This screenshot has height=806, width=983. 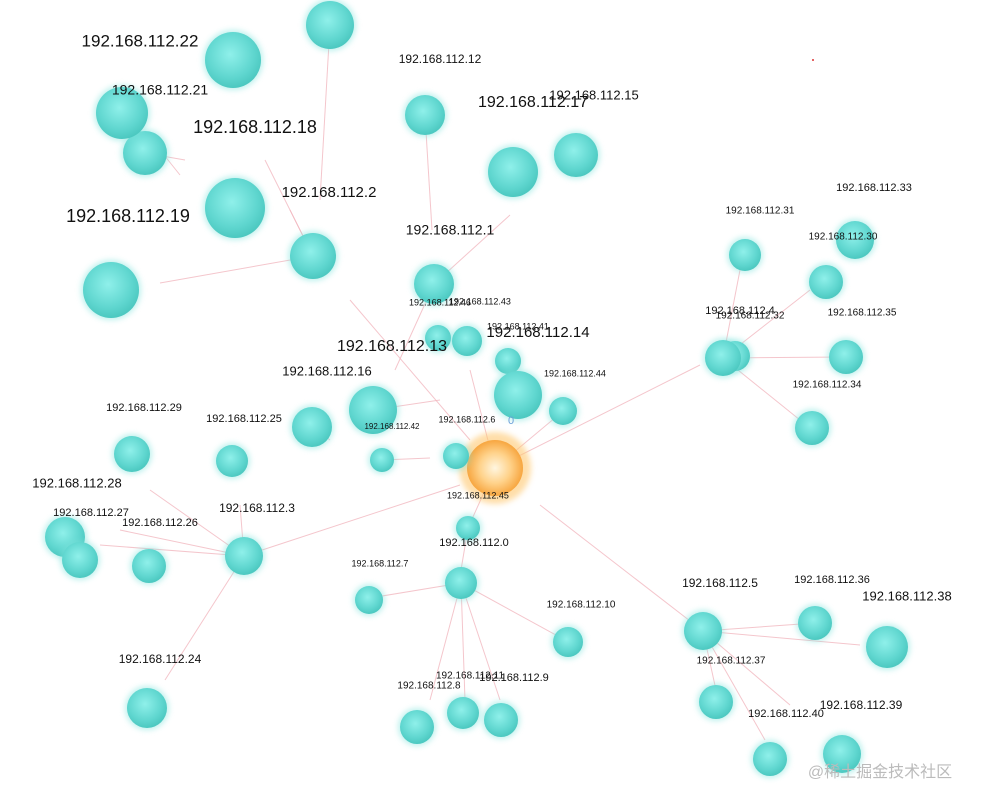 I want to click on node-label: 192.168.112.39, so click(x=861, y=705).